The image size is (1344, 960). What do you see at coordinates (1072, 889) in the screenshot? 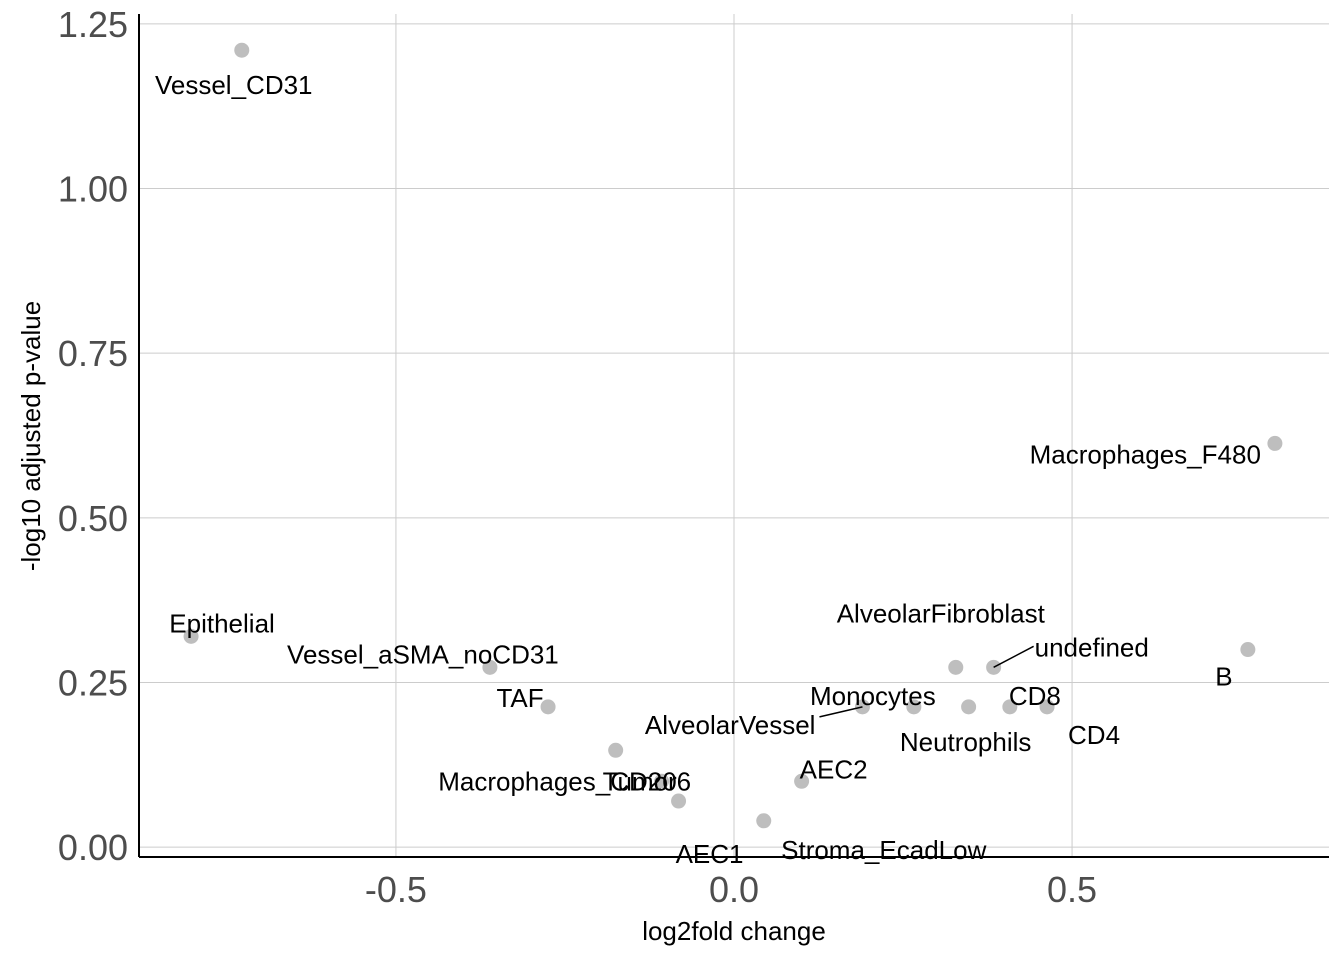
I see `x-tick-label: 0.5` at bounding box center [1072, 889].